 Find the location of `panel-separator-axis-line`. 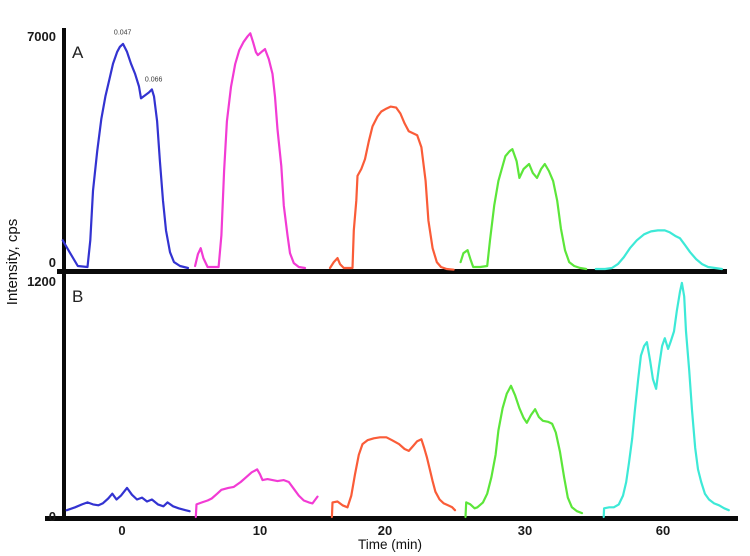

panel-separator-axis-line is located at coordinates (392, 271).